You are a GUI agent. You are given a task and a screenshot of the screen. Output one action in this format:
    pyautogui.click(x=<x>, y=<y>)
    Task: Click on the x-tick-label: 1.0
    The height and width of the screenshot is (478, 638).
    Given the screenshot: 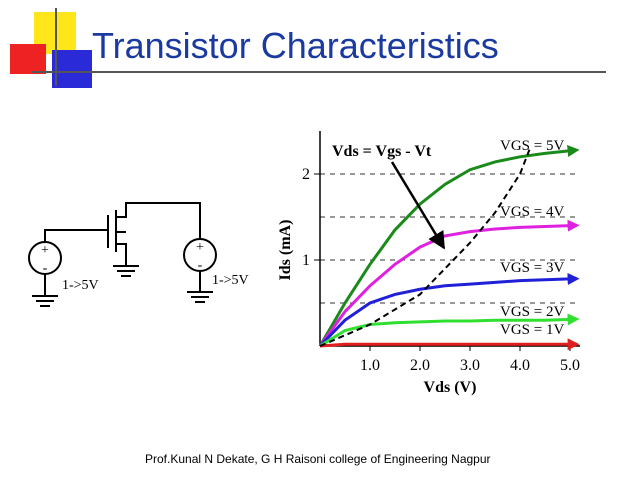 What is the action you would take?
    pyautogui.click(x=370, y=365)
    